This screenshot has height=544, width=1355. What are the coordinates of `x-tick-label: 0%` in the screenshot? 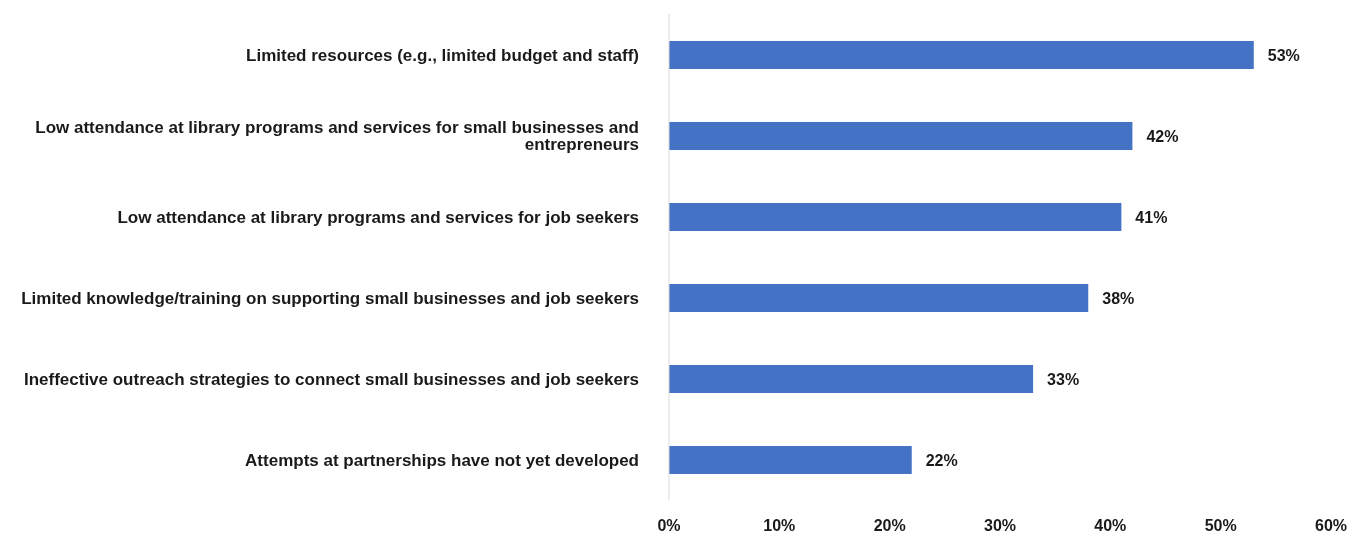 It's located at (669, 526).